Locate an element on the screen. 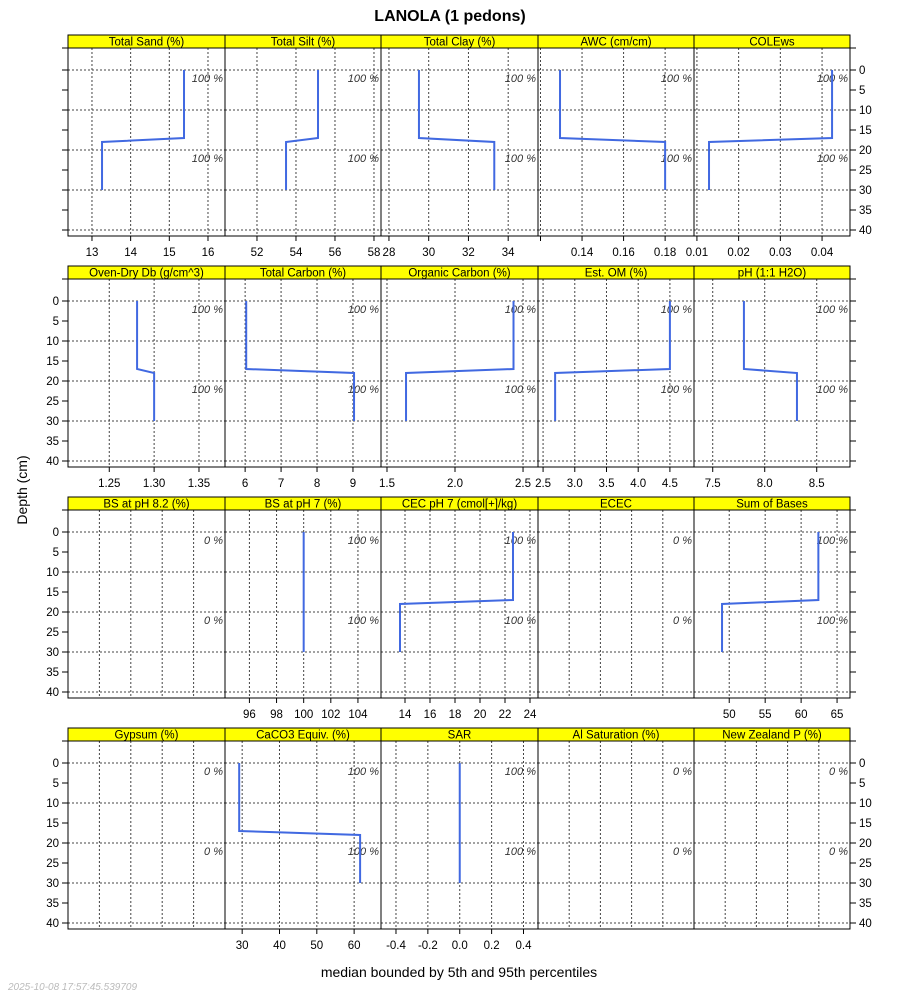 This screenshot has height=1000, width=900. panel-title: Organic Carbon (%) is located at coordinates (459, 274).